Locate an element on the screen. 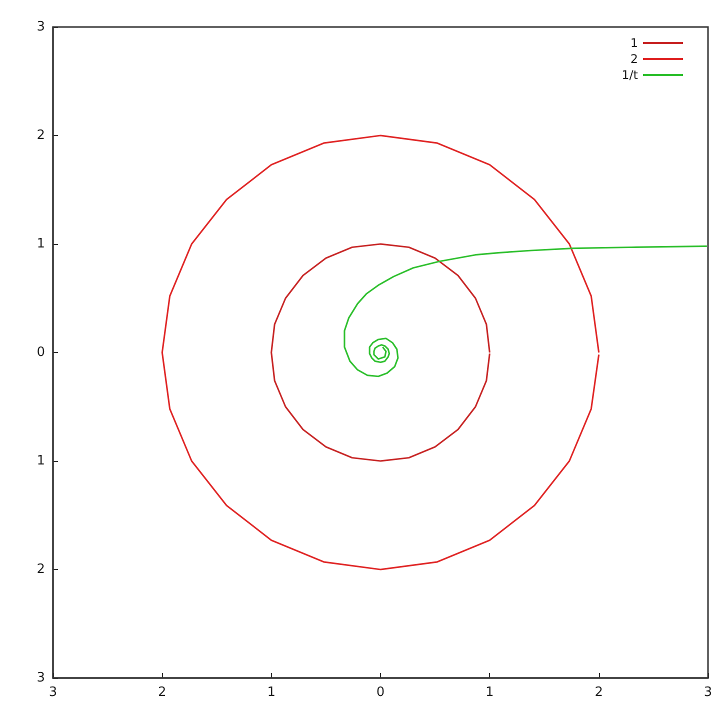  legend-label: 1/t is located at coordinates (630, 75).